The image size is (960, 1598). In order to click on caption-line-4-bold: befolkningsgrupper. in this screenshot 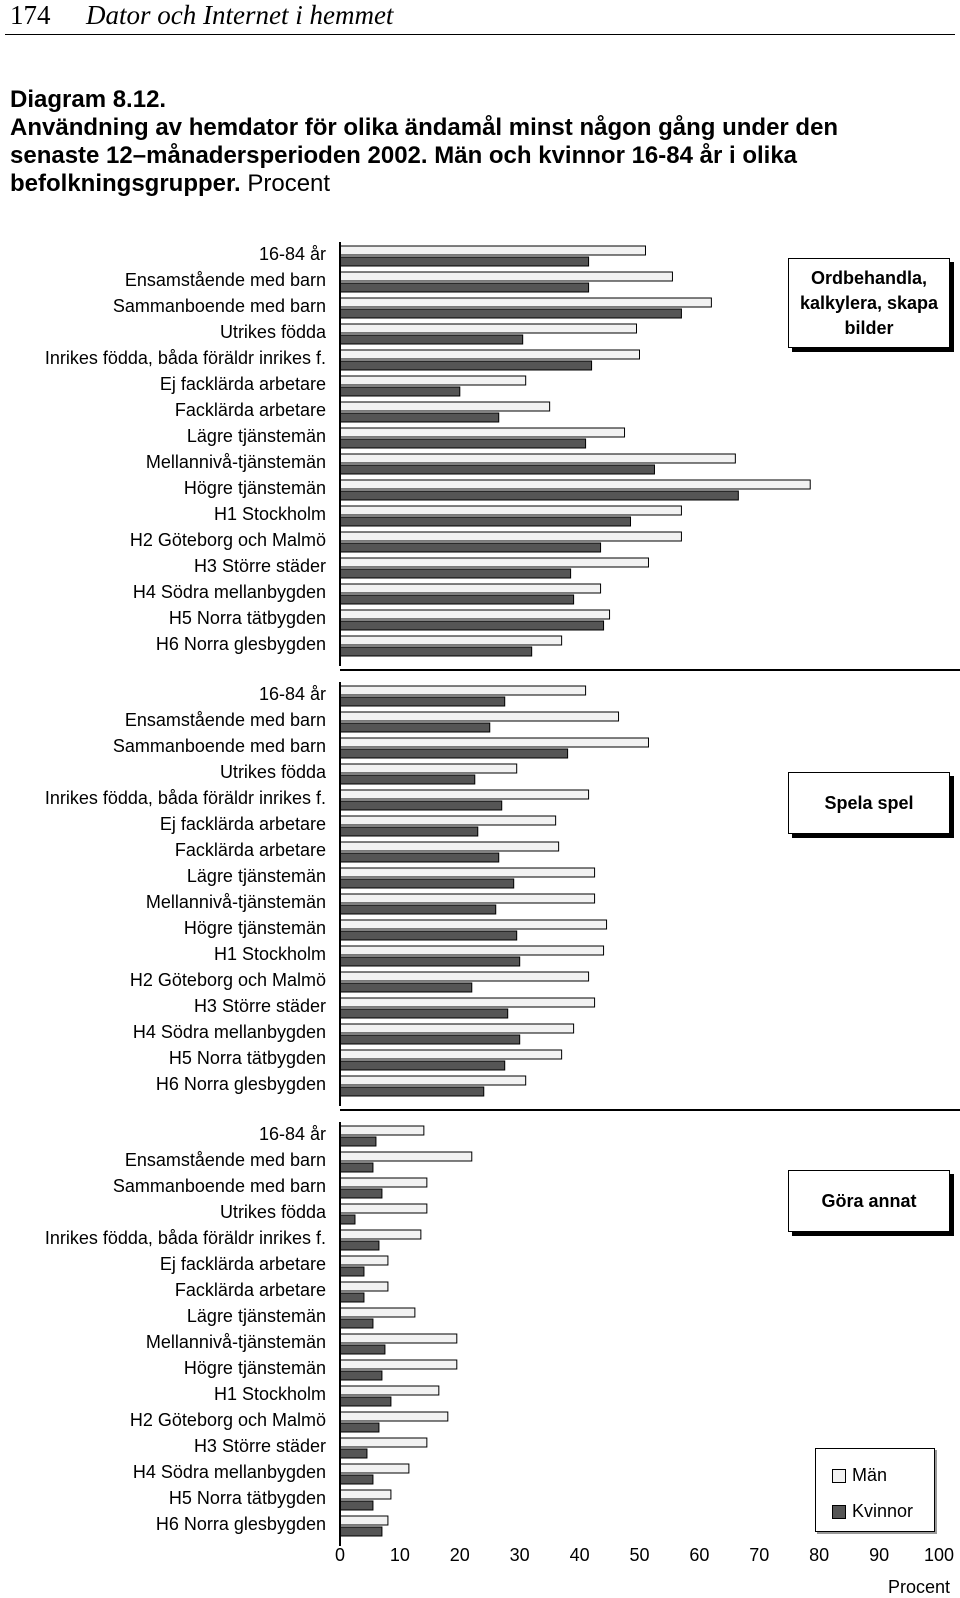, I will do `click(125, 183)`.